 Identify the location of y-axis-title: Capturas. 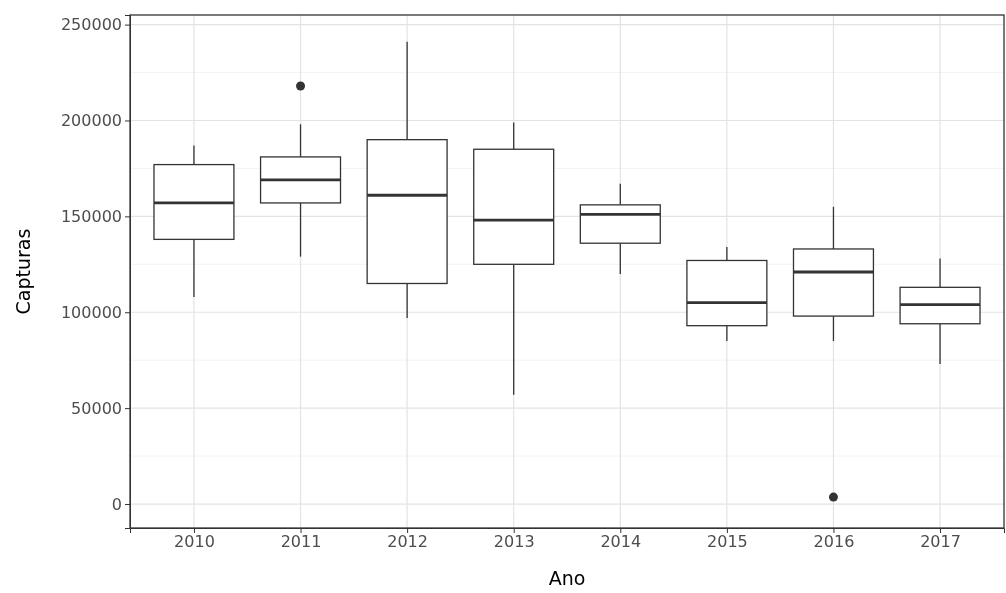
(23, 271).